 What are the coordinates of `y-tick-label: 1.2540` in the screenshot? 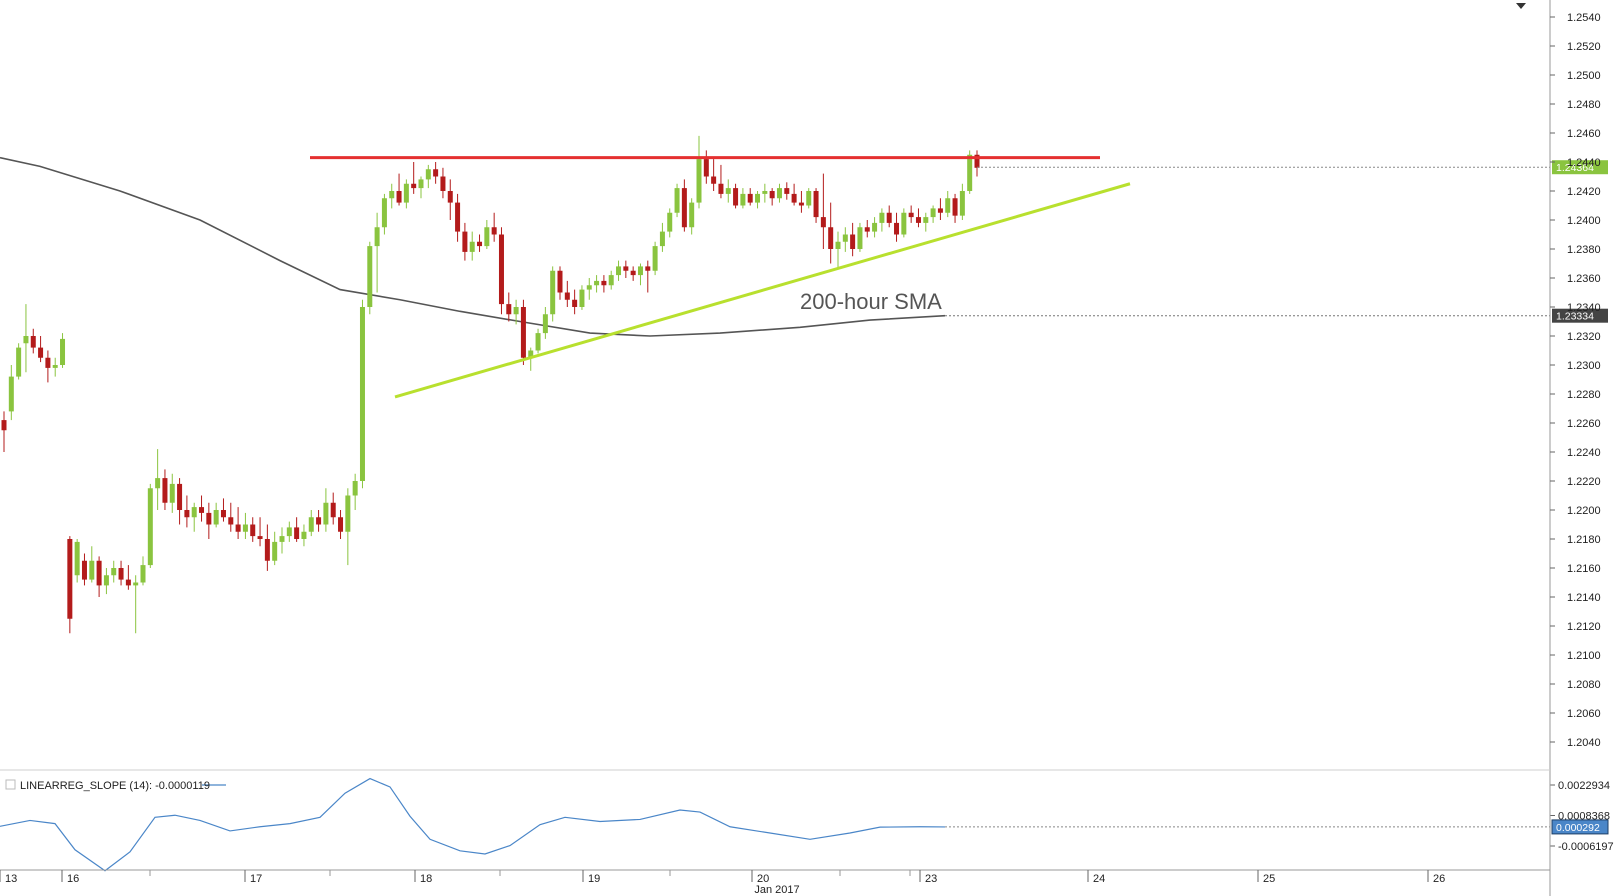 It's located at (1584, 18).